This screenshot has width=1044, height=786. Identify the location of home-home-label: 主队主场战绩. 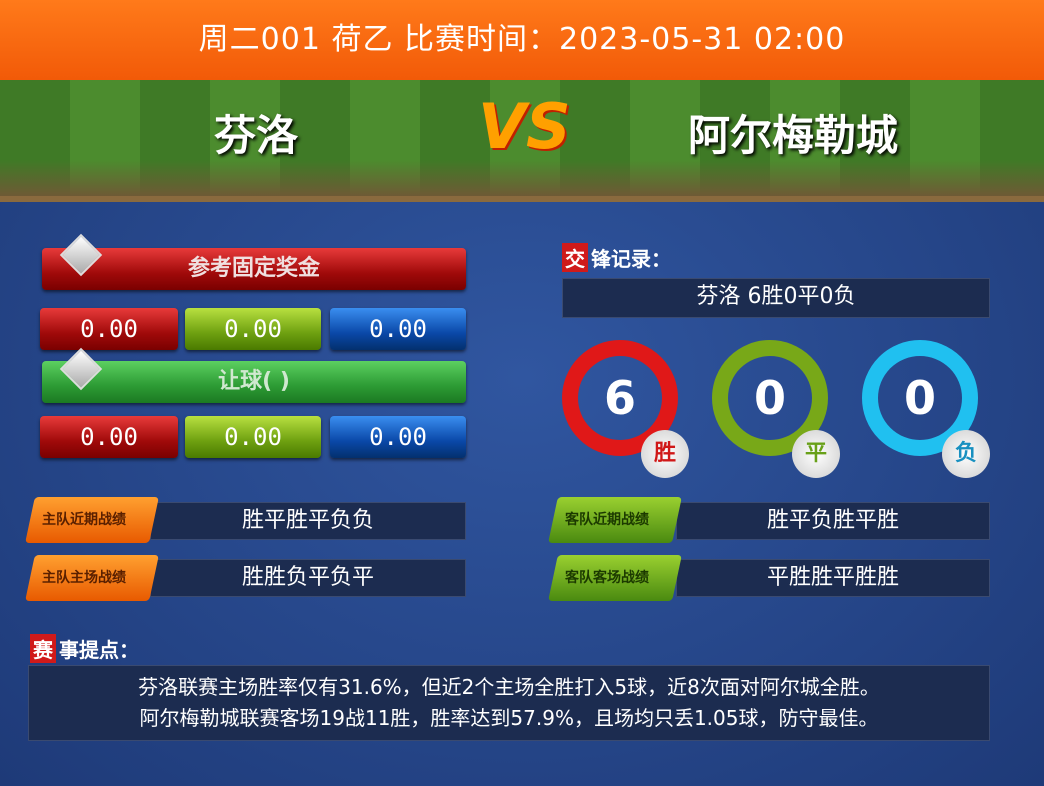
(92, 578).